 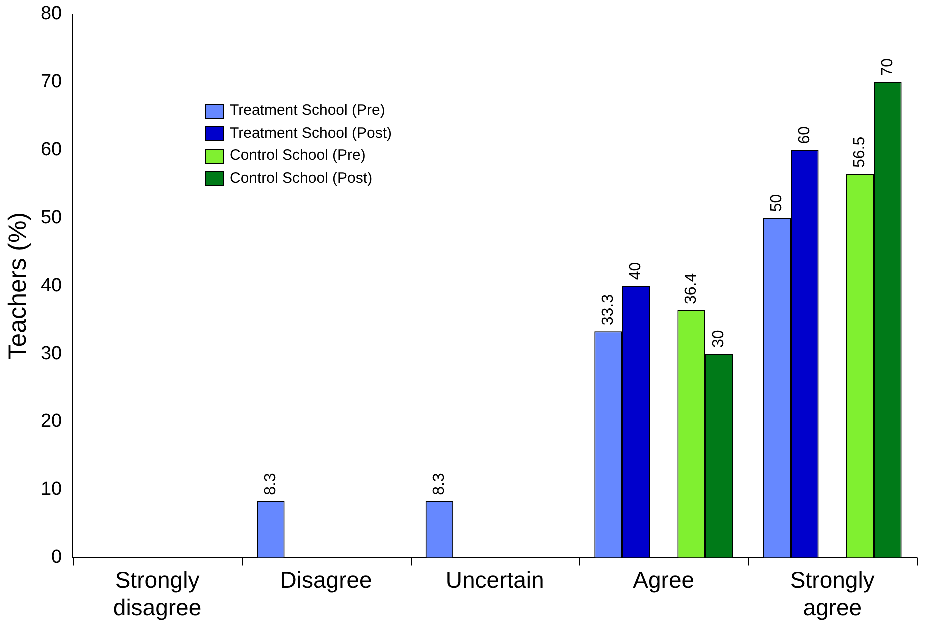 I want to click on y-tick-label: 50, so click(x=51, y=217).